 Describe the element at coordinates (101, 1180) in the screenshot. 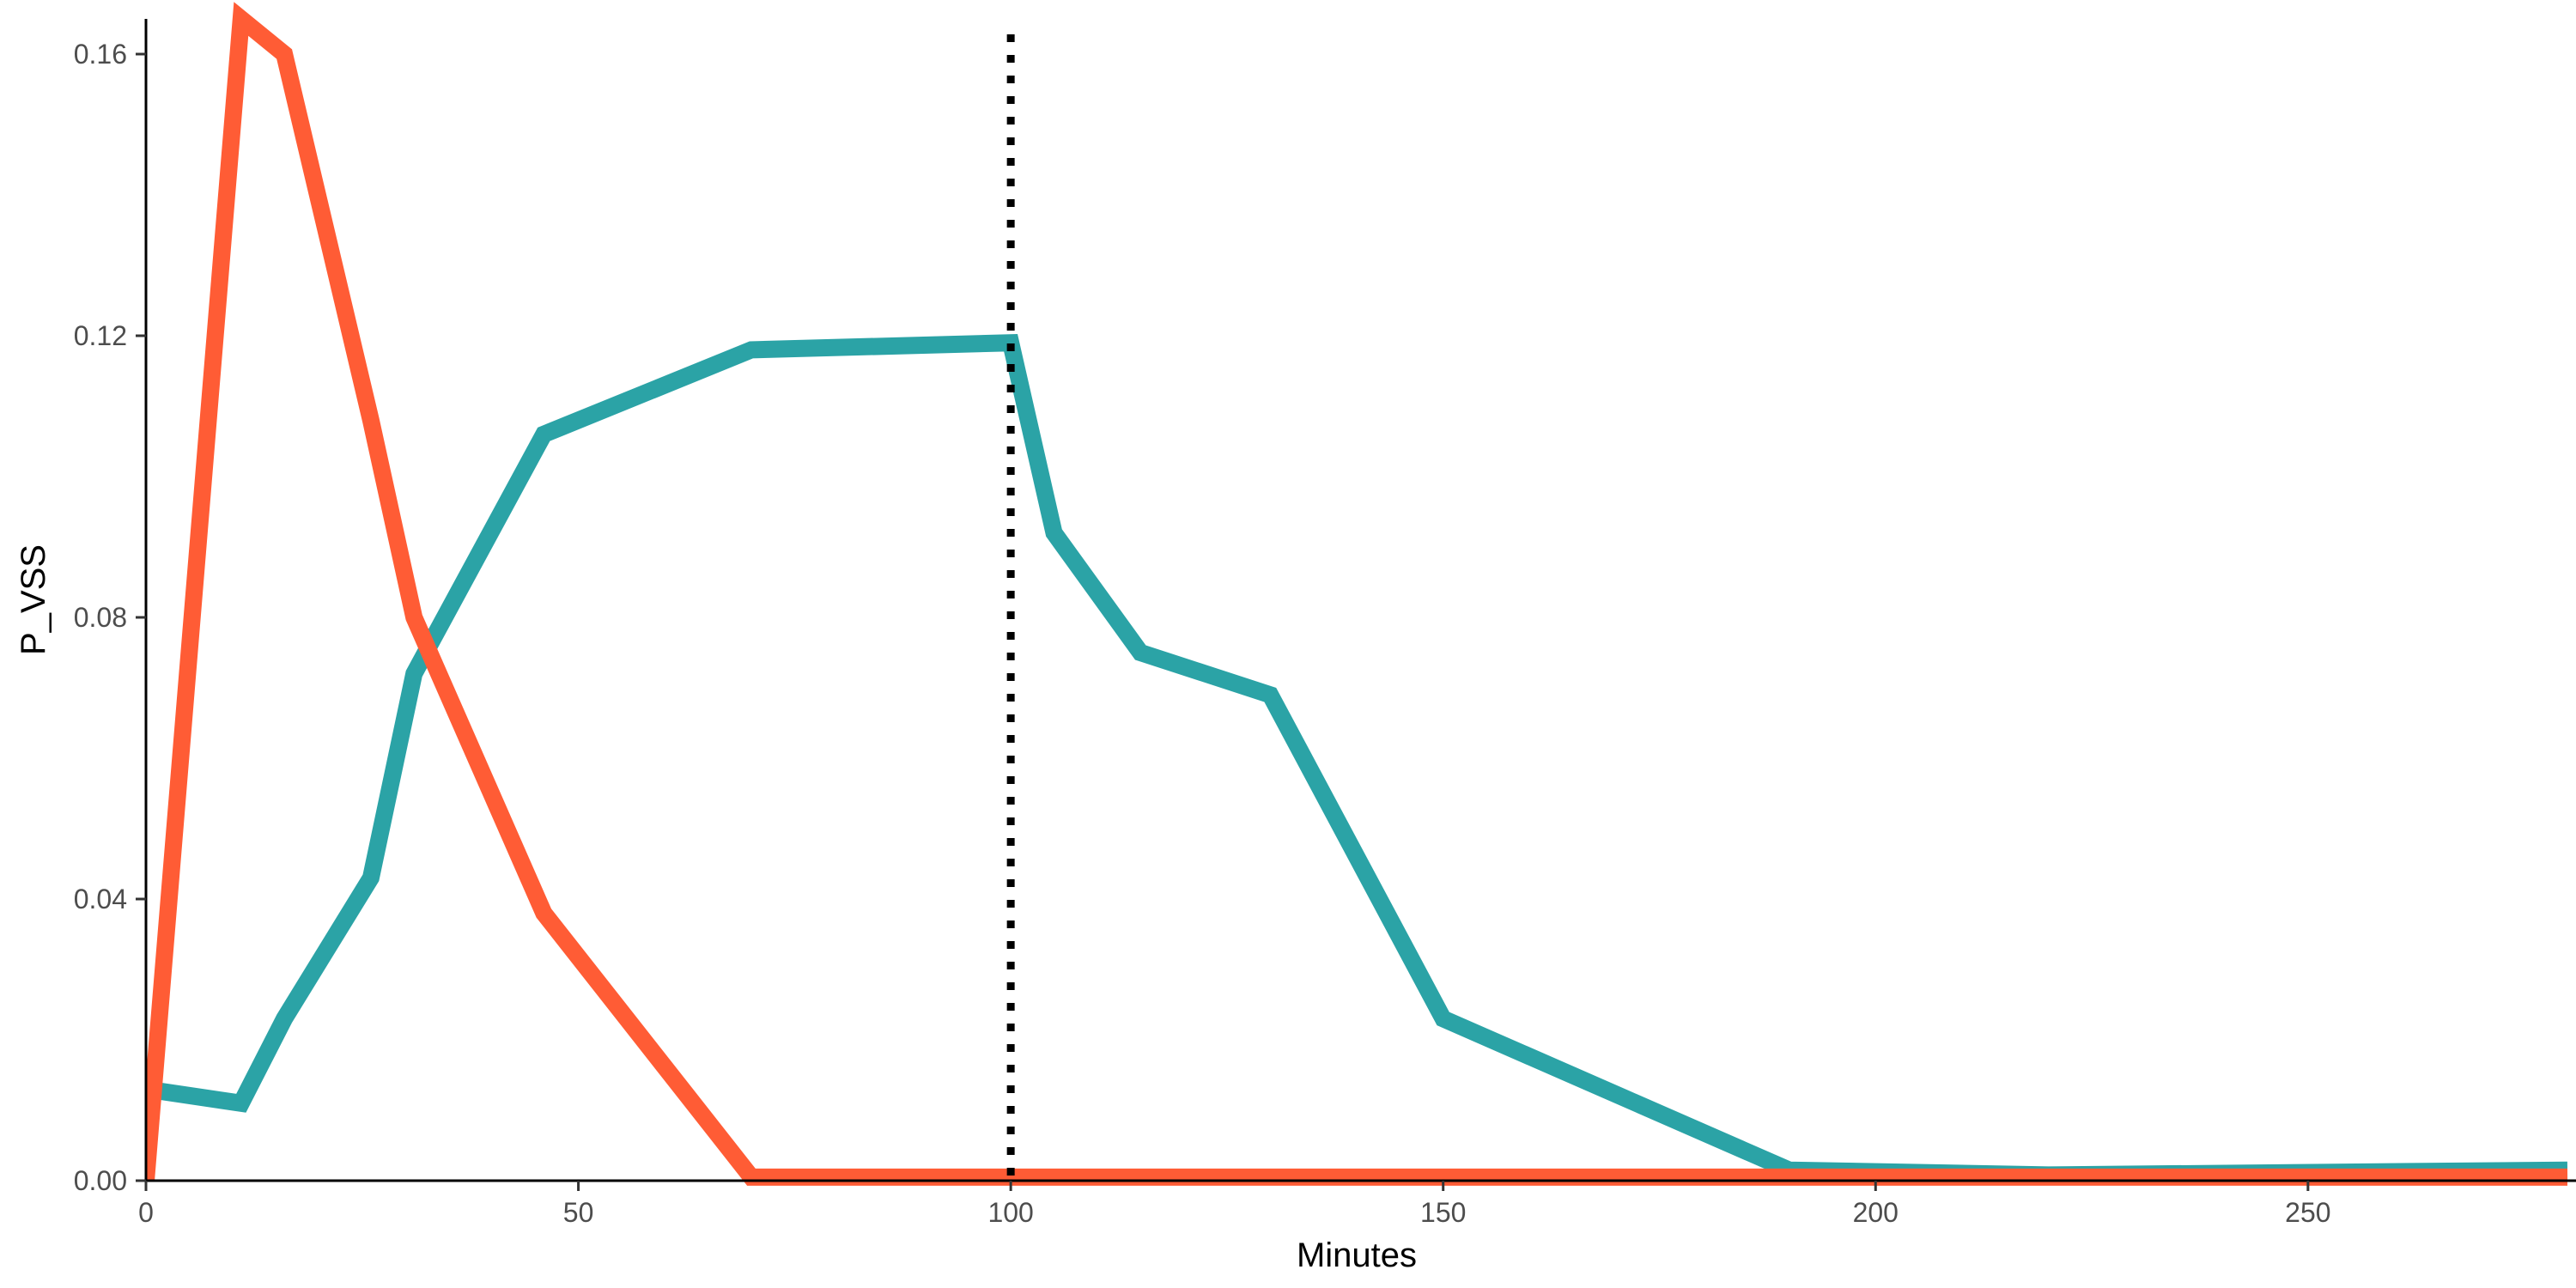

I see `y-tick-label: 0.00` at that location.